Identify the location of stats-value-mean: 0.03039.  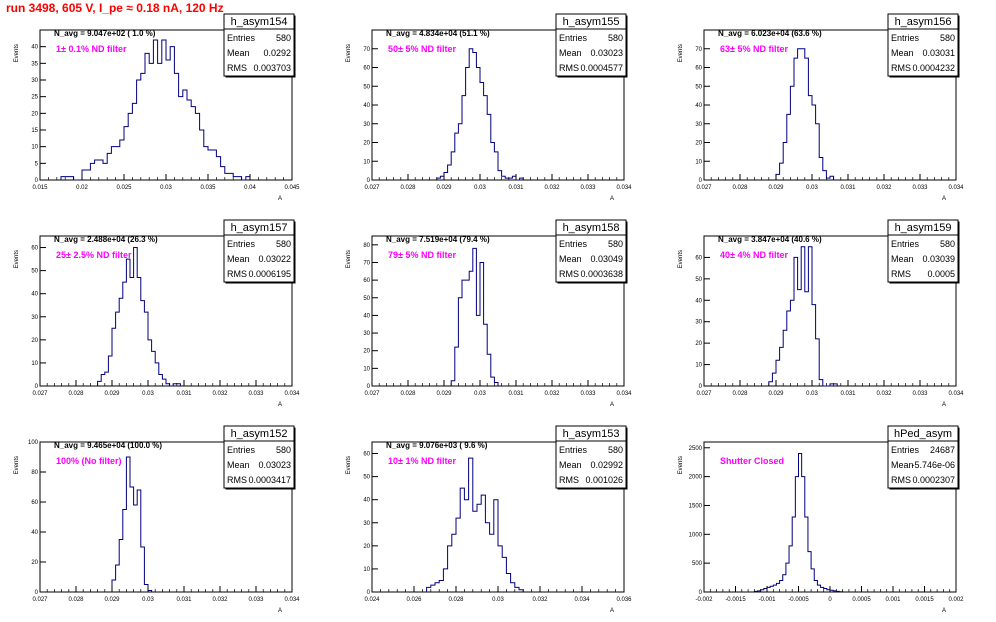
(938, 259).